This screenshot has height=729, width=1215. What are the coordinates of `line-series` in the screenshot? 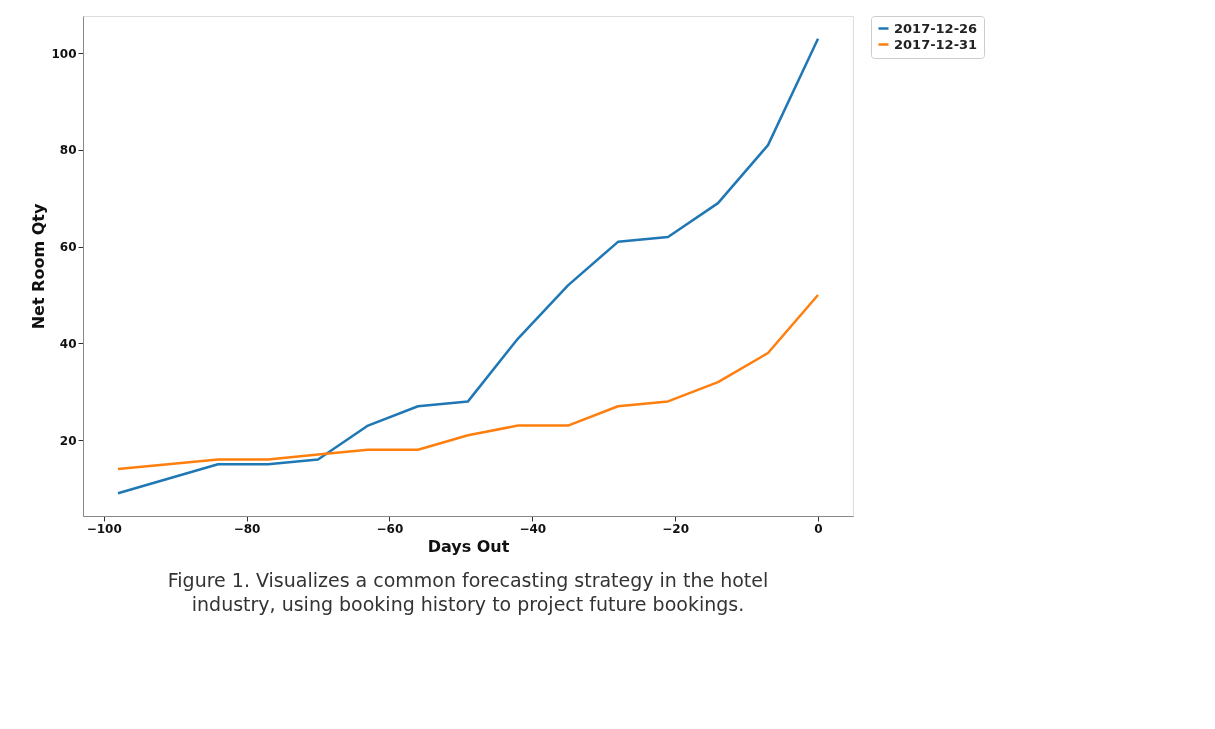 It's located at (468, 382).